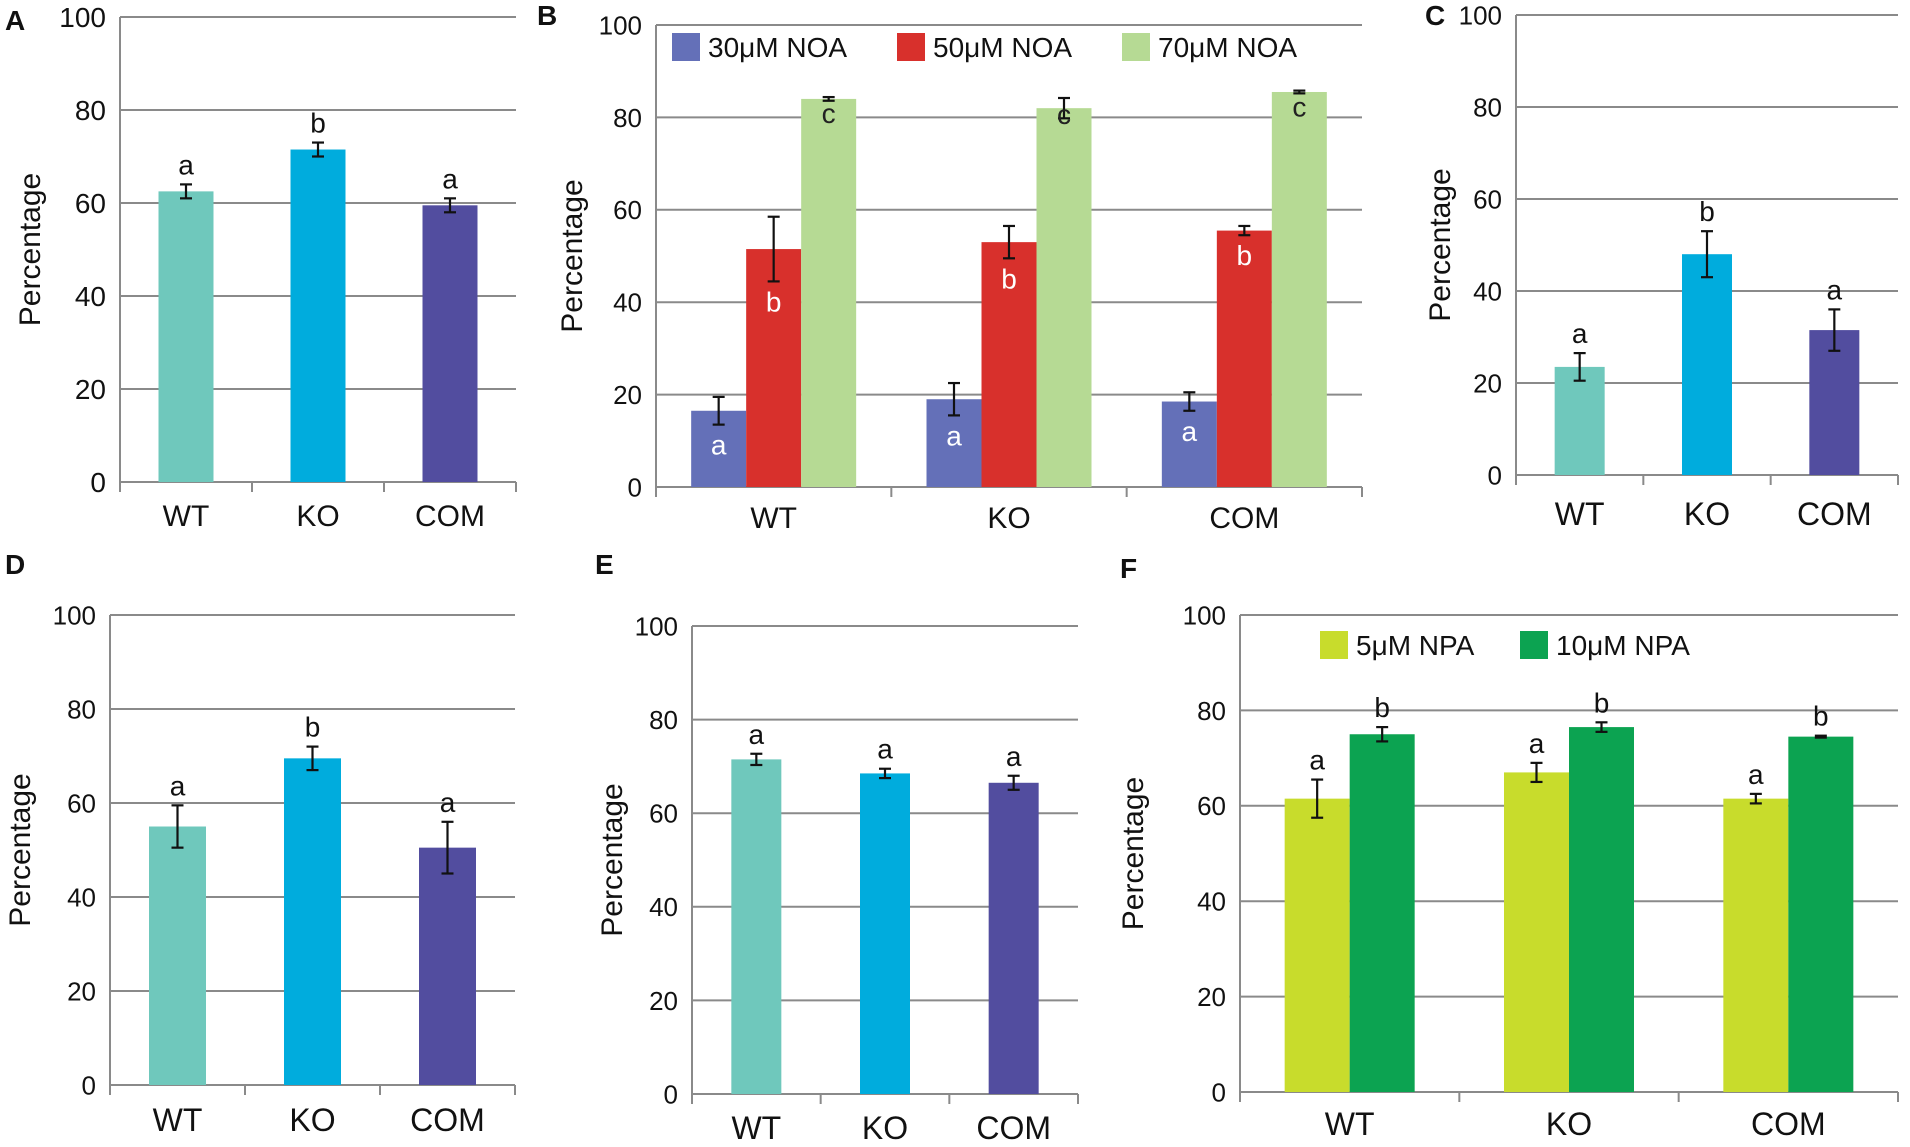 This screenshot has width=1910, height=1147. What do you see at coordinates (1623, 645) in the screenshot?
I see `legend-label: 10μM NPA` at bounding box center [1623, 645].